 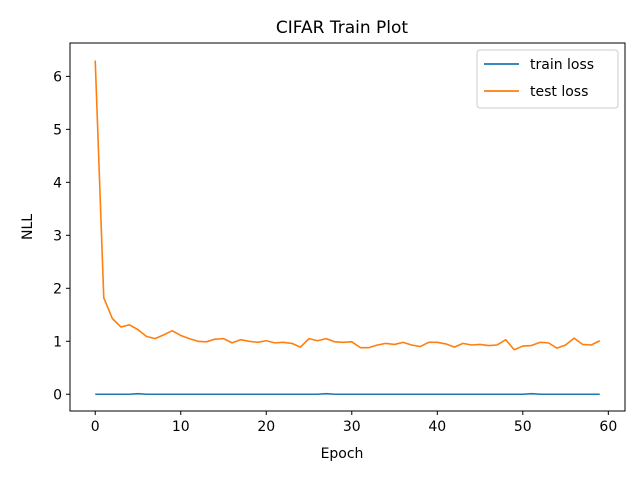 I want to click on y-tick-label: 0, so click(x=57, y=395).